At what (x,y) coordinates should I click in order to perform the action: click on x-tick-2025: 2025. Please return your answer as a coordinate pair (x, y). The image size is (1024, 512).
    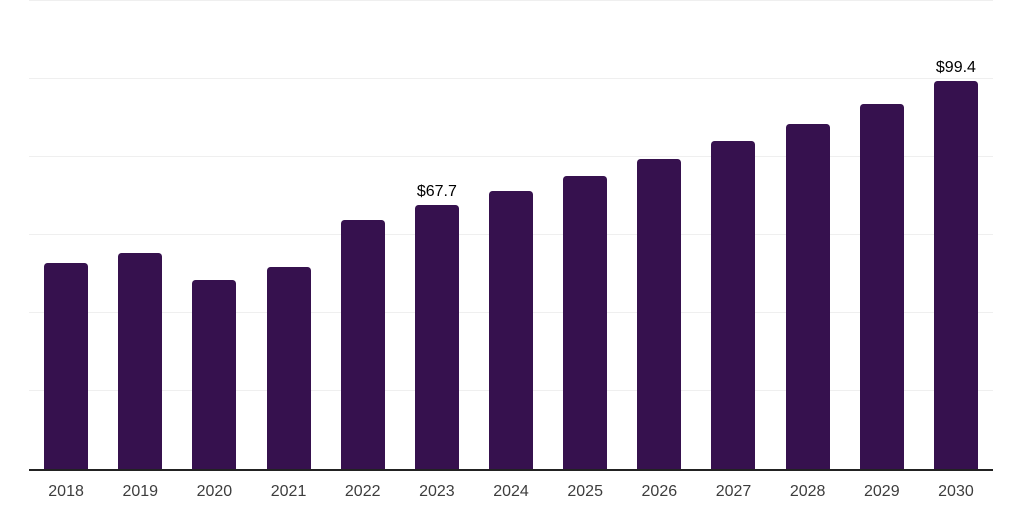
    Looking at the image, I should click on (585, 491).